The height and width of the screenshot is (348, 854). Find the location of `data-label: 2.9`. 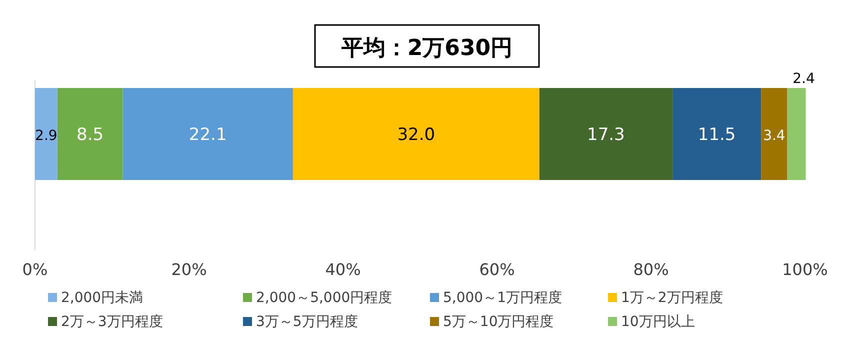

data-label: 2.9 is located at coordinates (46, 136).